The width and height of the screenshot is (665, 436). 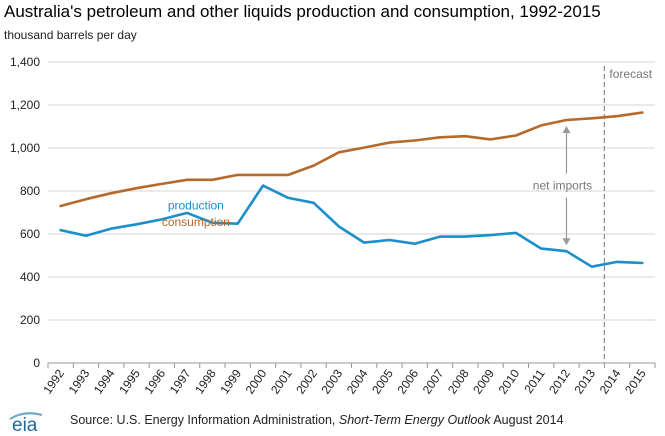 I want to click on x-tick-label-1994: 1994, so click(x=104, y=381).